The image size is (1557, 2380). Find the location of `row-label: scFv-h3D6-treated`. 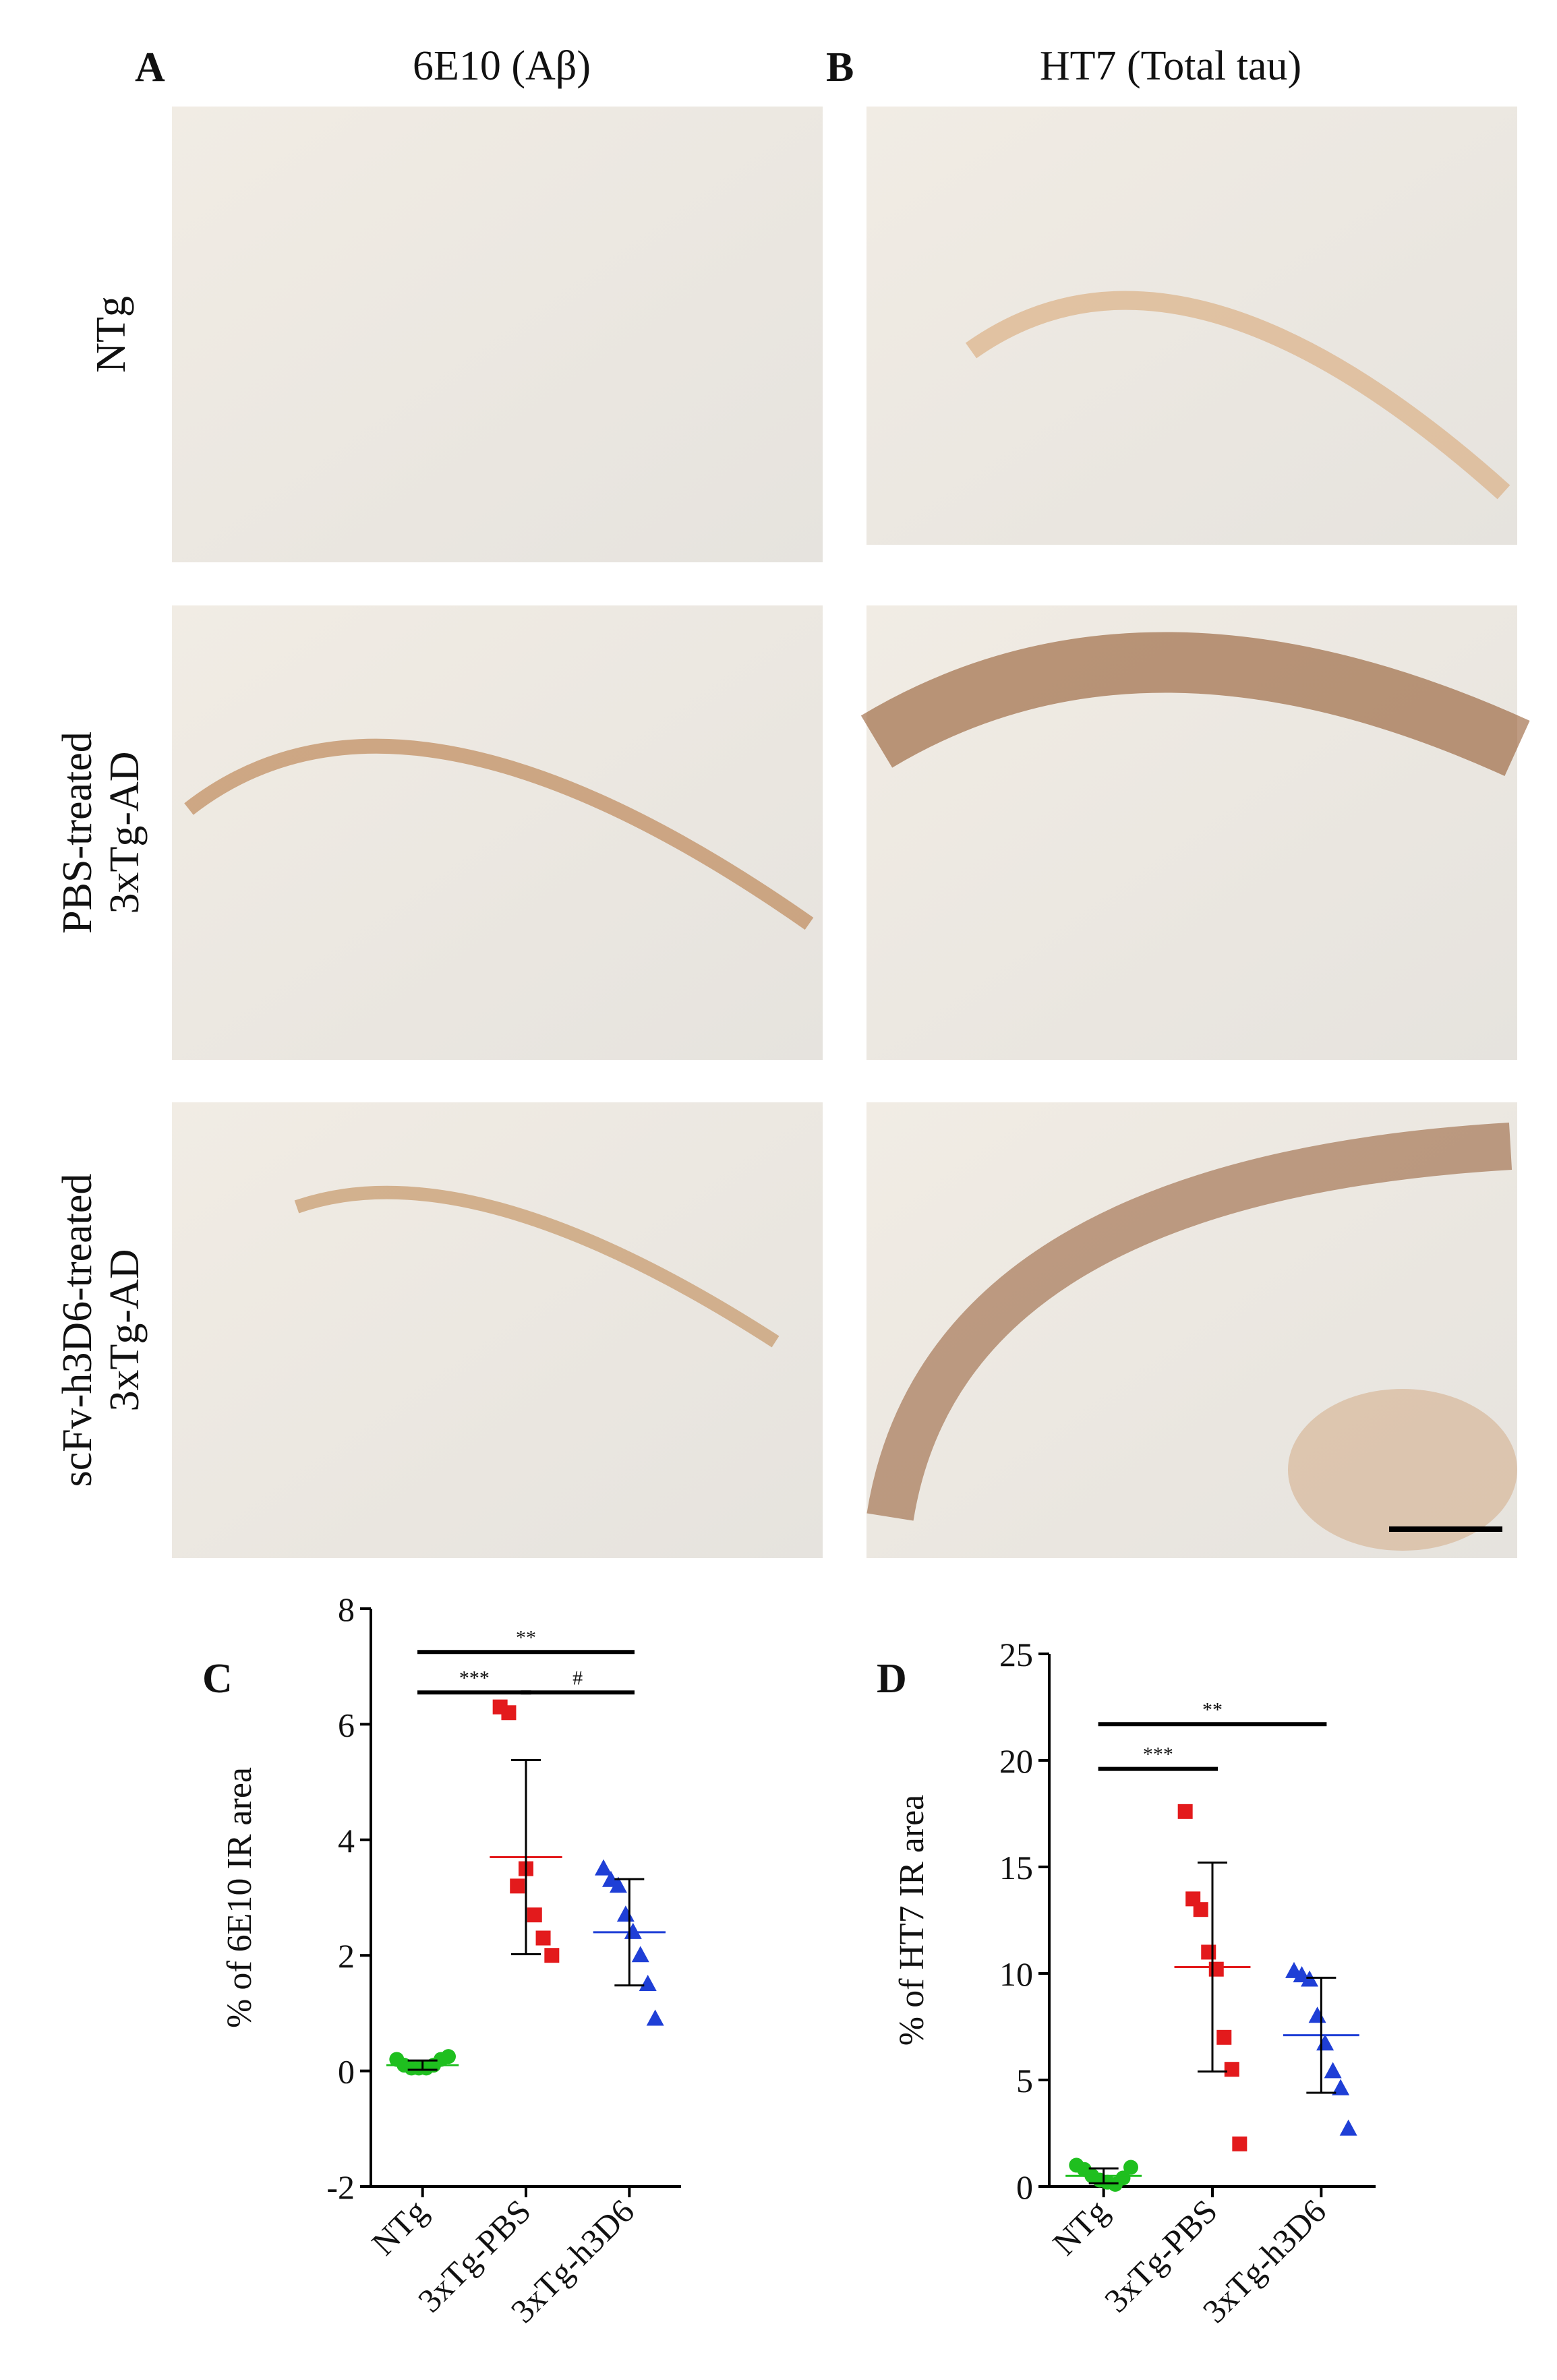

row-label: scFv-h3D6-treated is located at coordinates (77, 1330).